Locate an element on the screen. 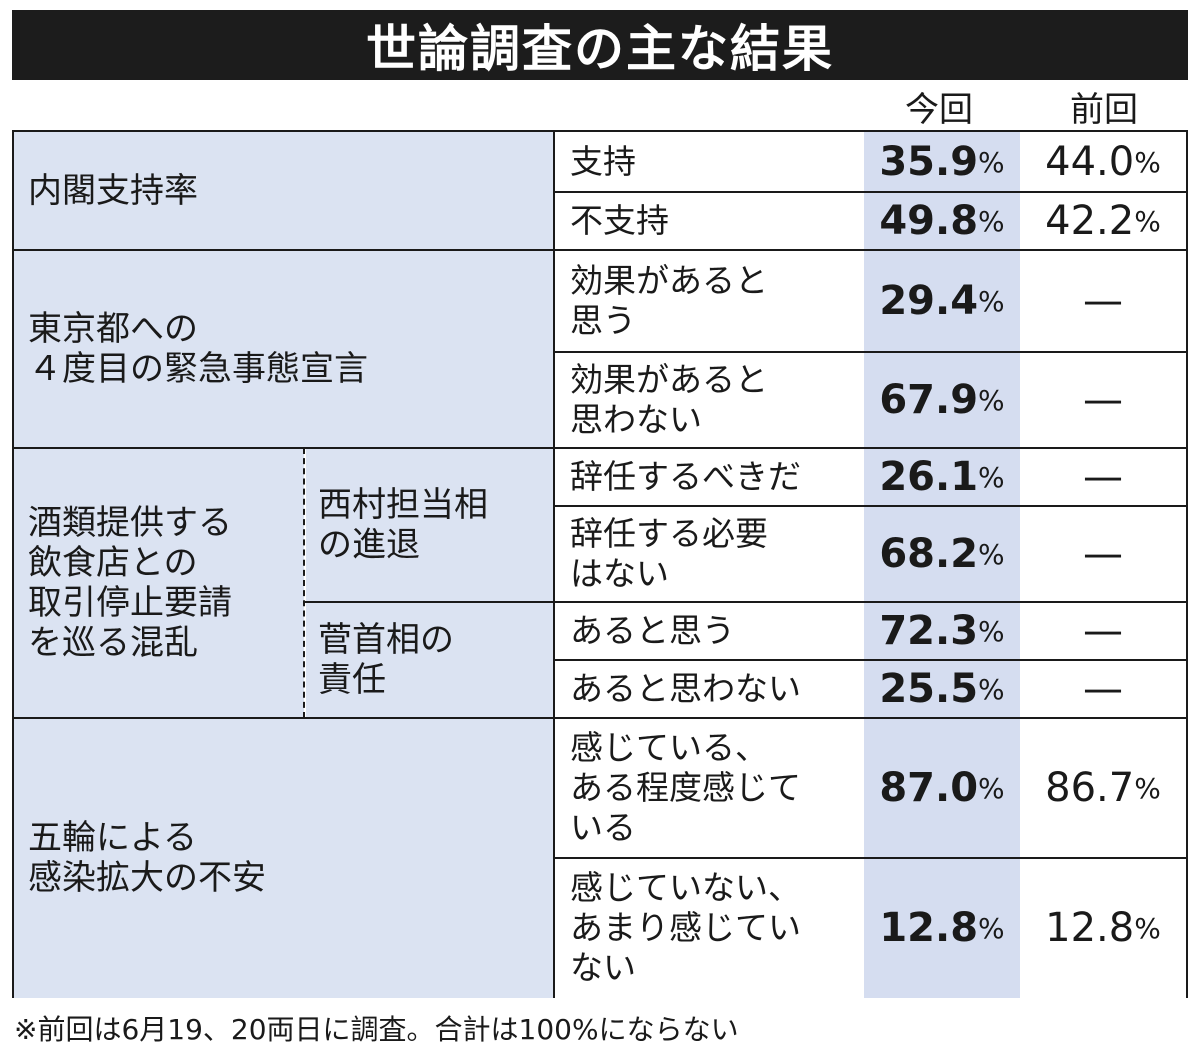 The width and height of the screenshot is (1200, 1062). previous-value-cell: 42.2% is located at coordinates (1103, 221).